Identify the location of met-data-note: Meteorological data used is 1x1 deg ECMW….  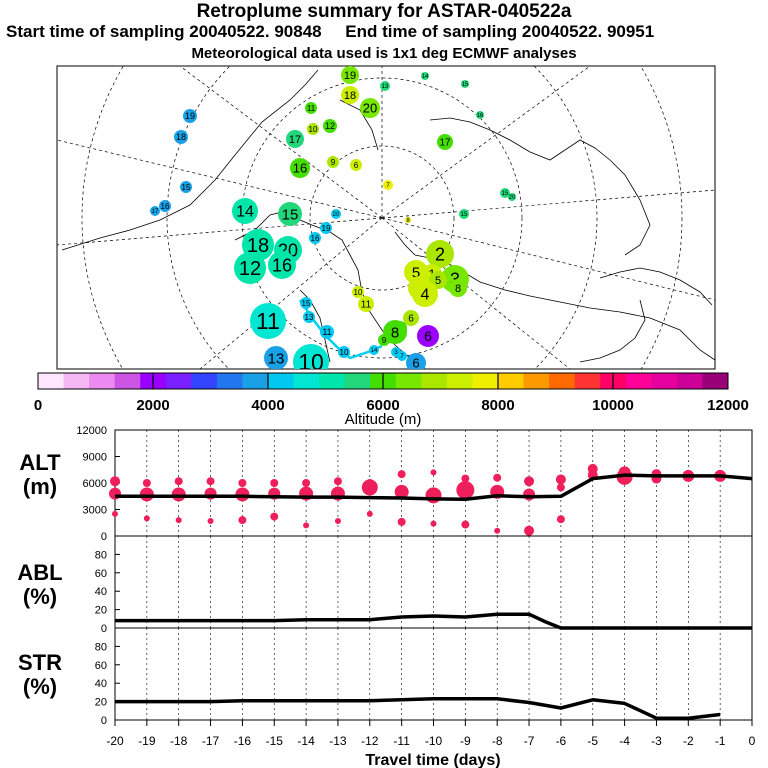
(384, 53).